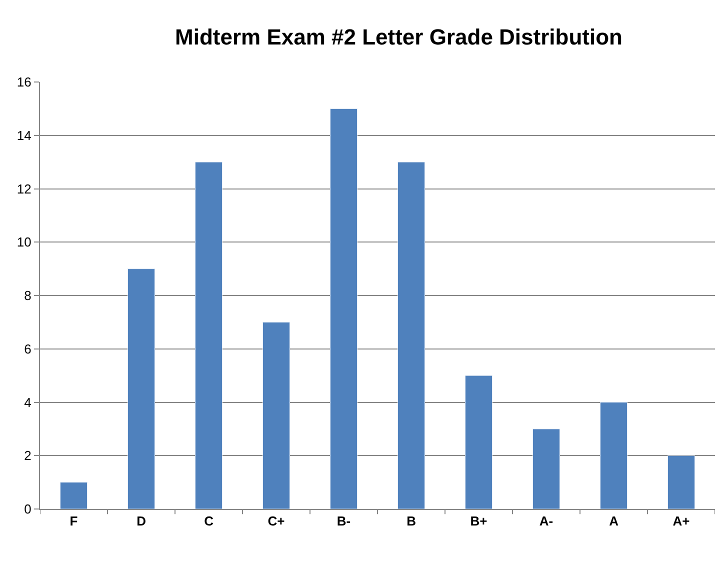 The image size is (725, 567). What do you see at coordinates (546, 521) in the screenshot?
I see `x-tick-label: A-` at bounding box center [546, 521].